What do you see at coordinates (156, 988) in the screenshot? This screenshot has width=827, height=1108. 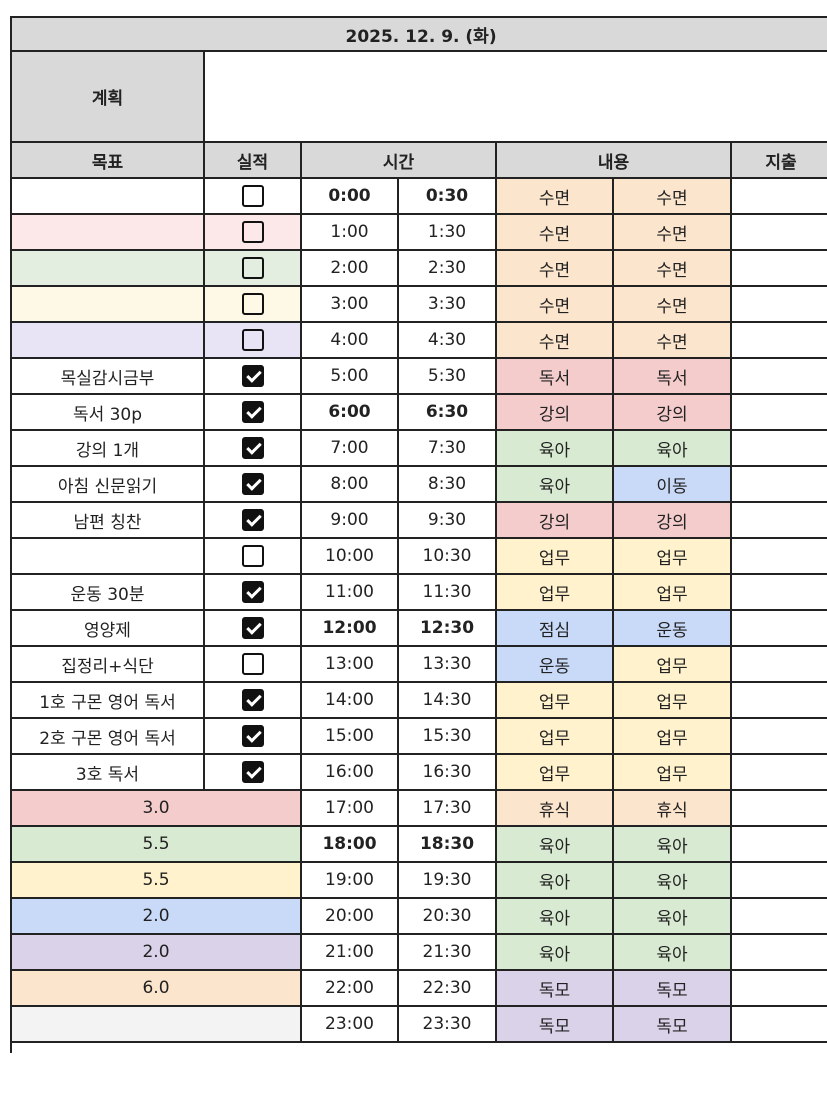 I see `summary-cell: 6.0` at bounding box center [156, 988].